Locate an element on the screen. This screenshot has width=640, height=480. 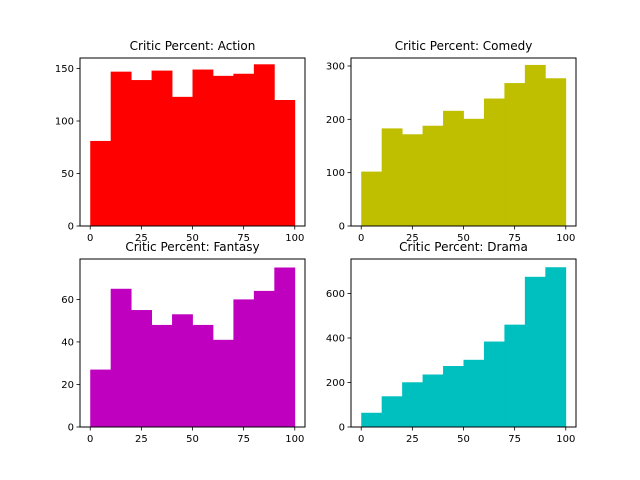
chart-title: Critic Percent: Action is located at coordinates (193, 46).